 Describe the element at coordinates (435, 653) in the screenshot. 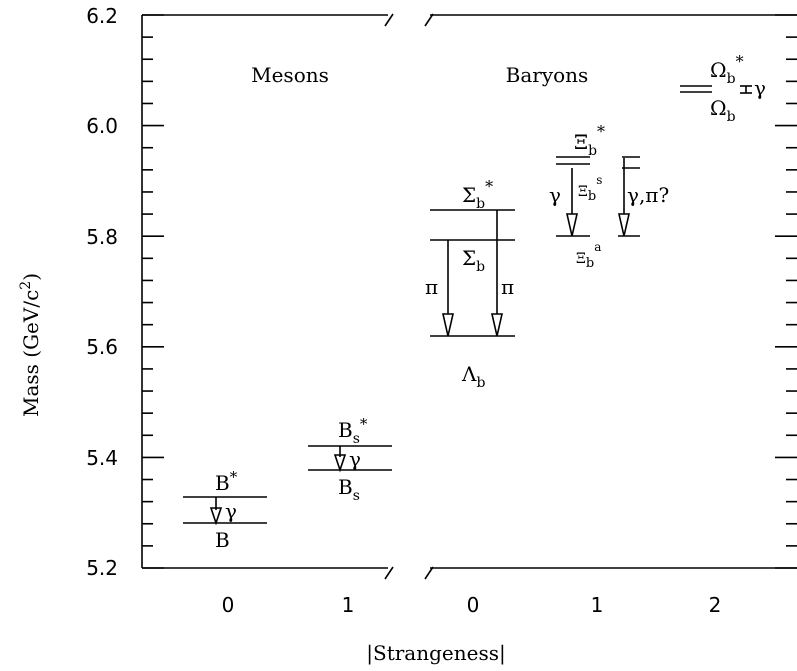

I see `x-axis-title: |Strangeness|` at that location.